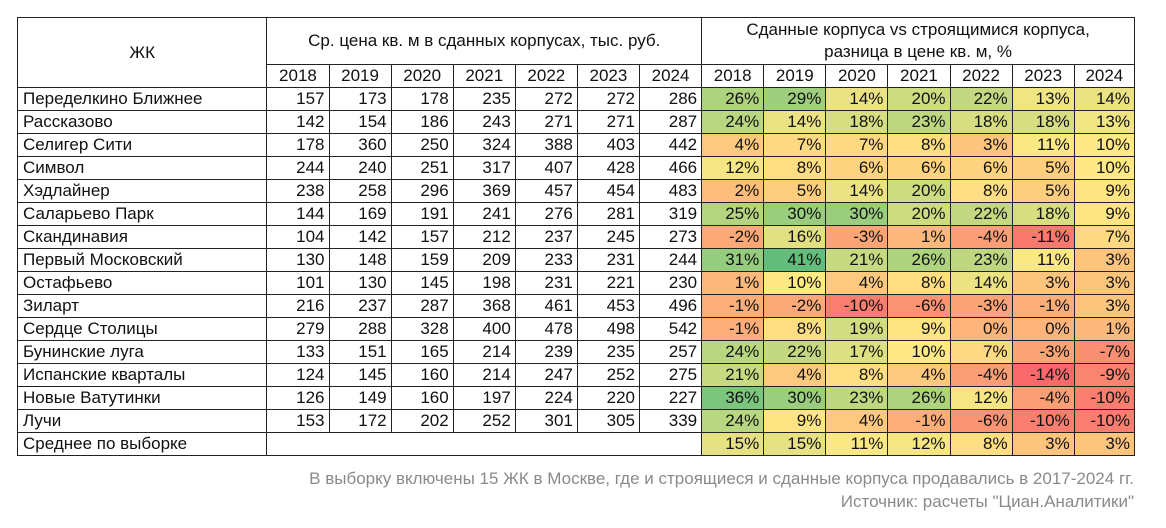  What do you see at coordinates (484, 329) in the screenshot?
I see `price-cell: 400` at bounding box center [484, 329].